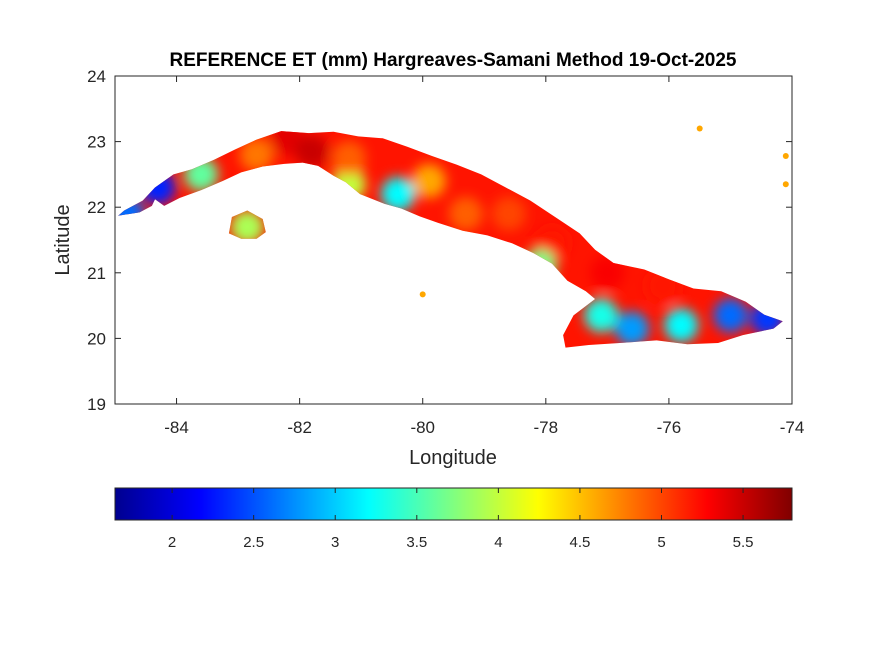 The height and width of the screenshot is (656, 875). What do you see at coordinates (792, 427) in the screenshot?
I see `x-tick-label: -74` at bounding box center [792, 427].